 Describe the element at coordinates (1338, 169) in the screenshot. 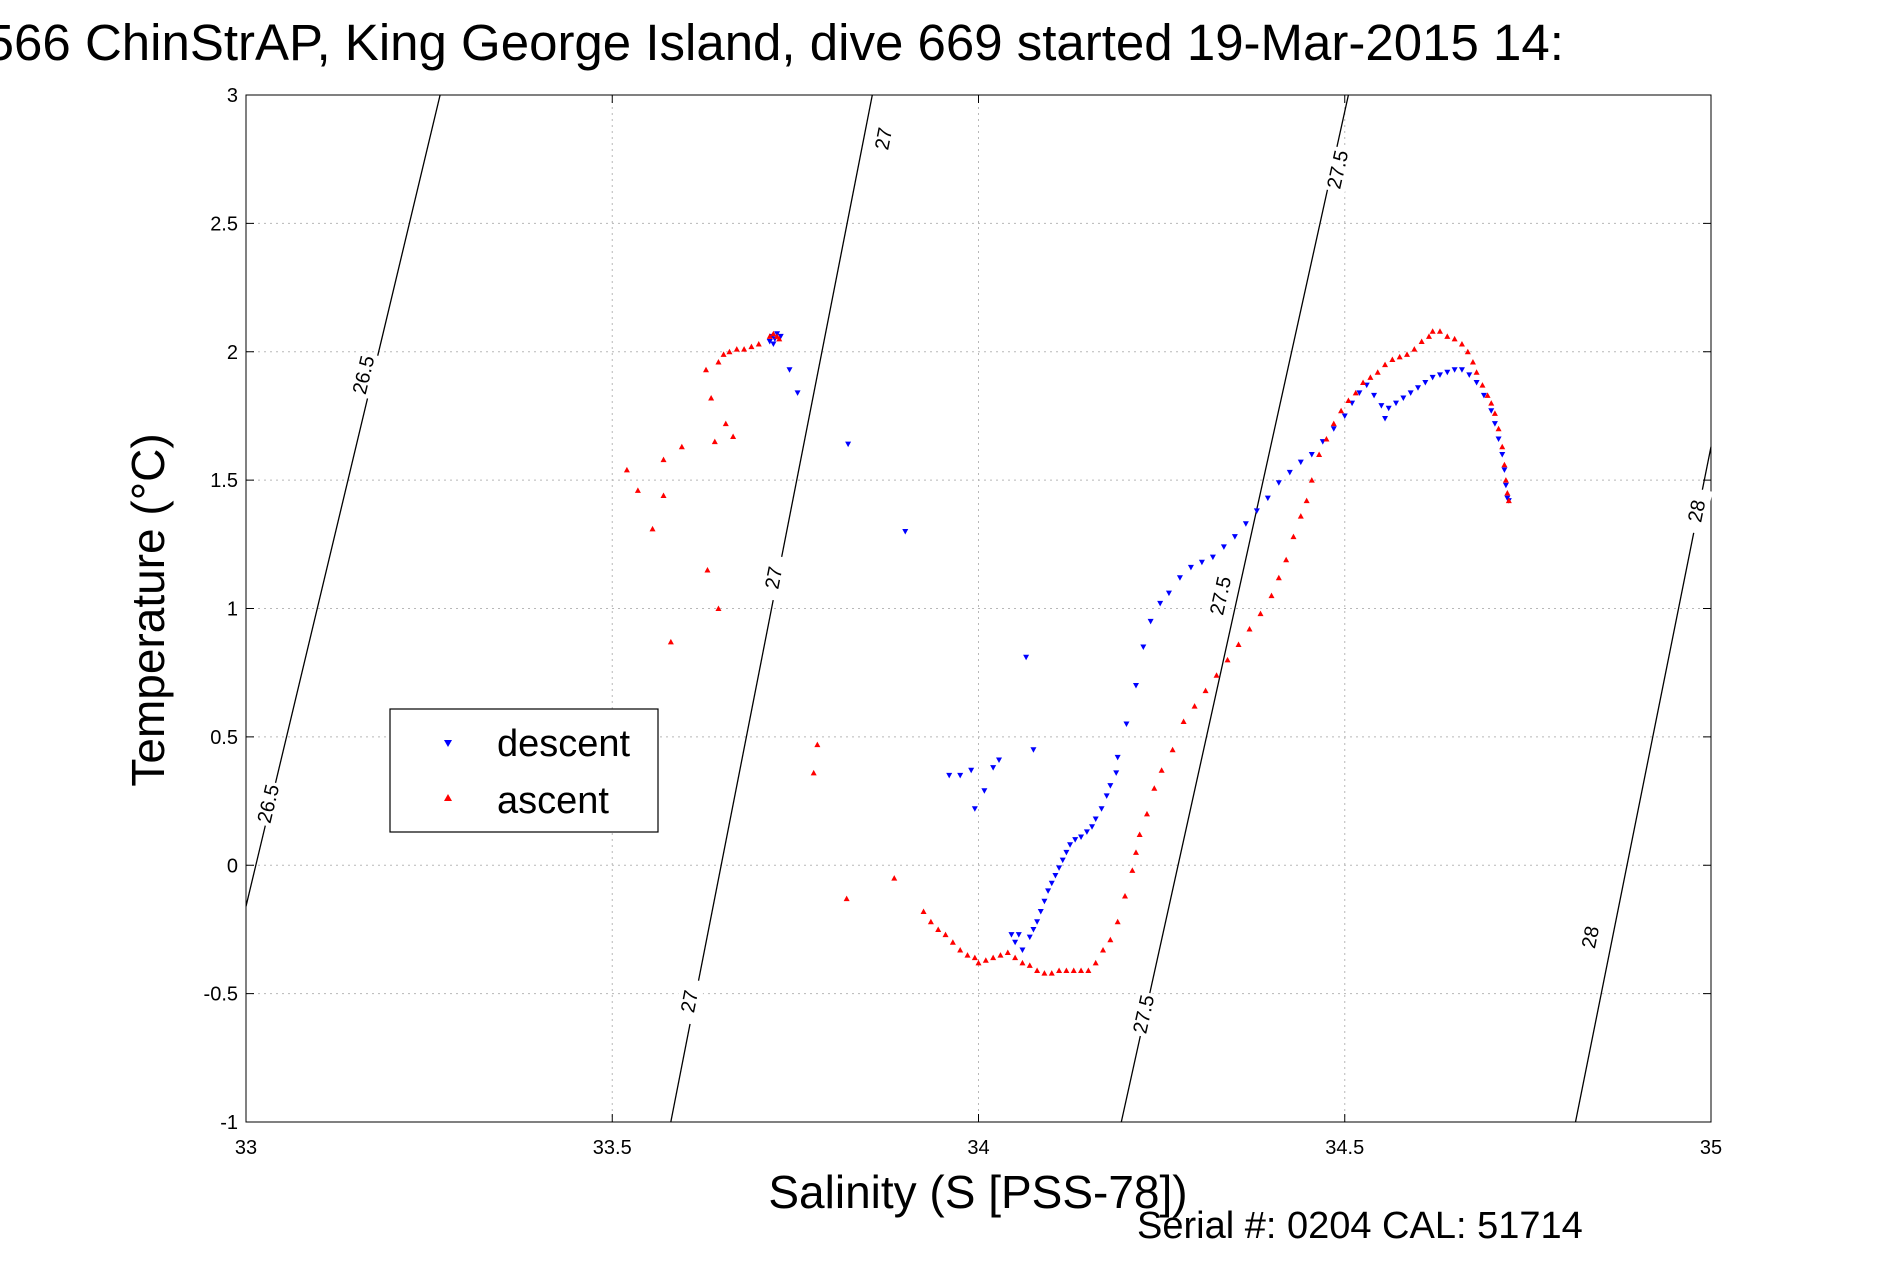

I see `contour-label: 27.5` at that location.